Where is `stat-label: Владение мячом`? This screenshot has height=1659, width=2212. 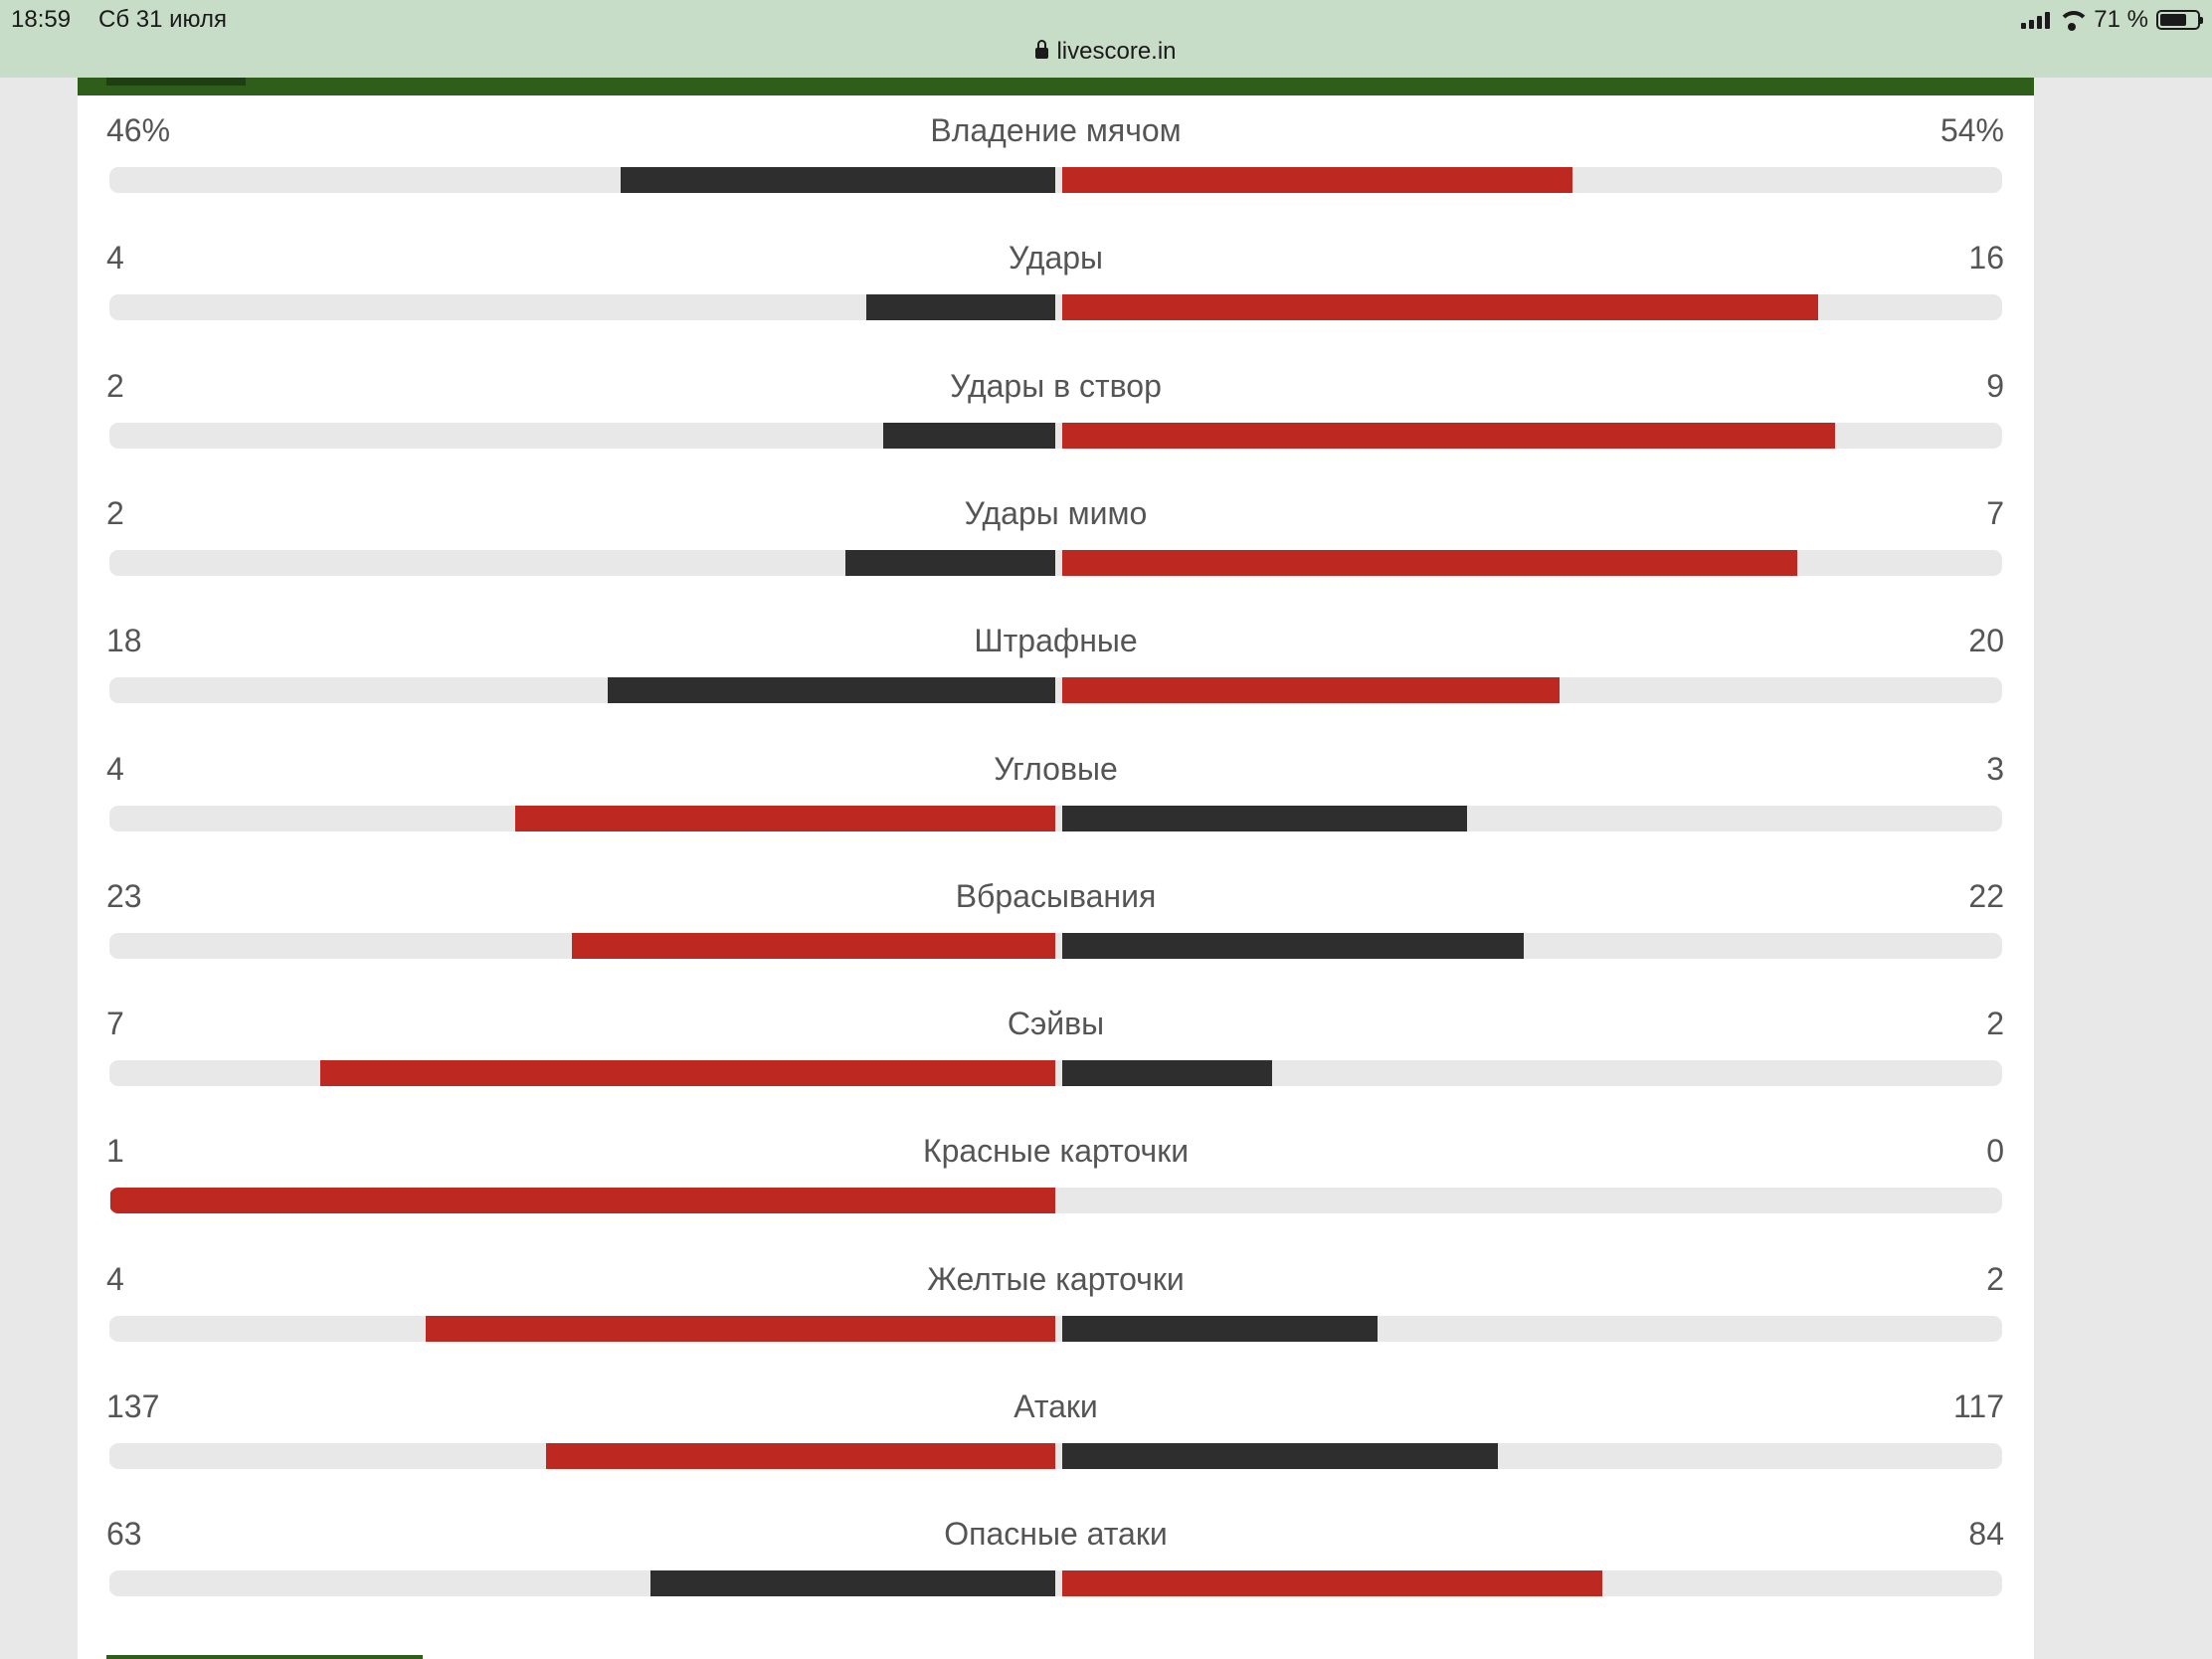
stat-label: Владение мячом is located at coordinates (1056, 130).